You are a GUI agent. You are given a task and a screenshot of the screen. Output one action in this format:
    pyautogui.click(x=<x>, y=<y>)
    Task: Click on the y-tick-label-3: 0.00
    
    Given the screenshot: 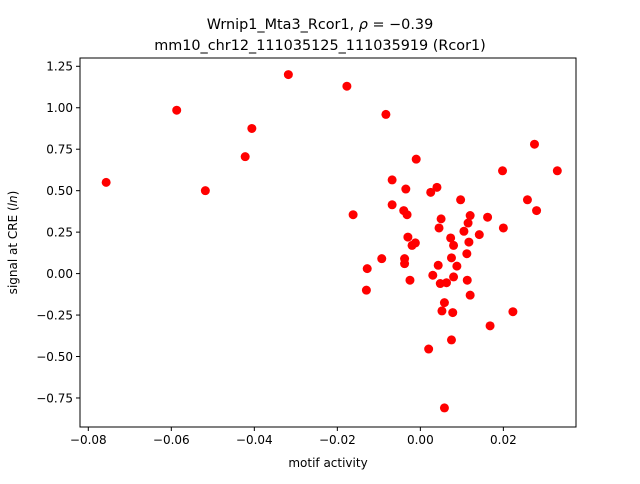 What is the action you would take?
    pyautogui.click(x=59, y=274)
    